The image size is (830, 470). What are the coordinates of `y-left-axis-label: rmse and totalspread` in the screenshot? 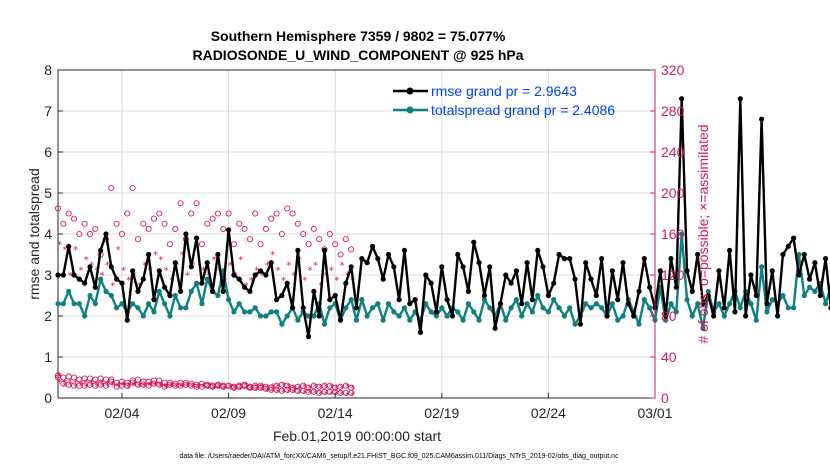 It's located at (34, 234).